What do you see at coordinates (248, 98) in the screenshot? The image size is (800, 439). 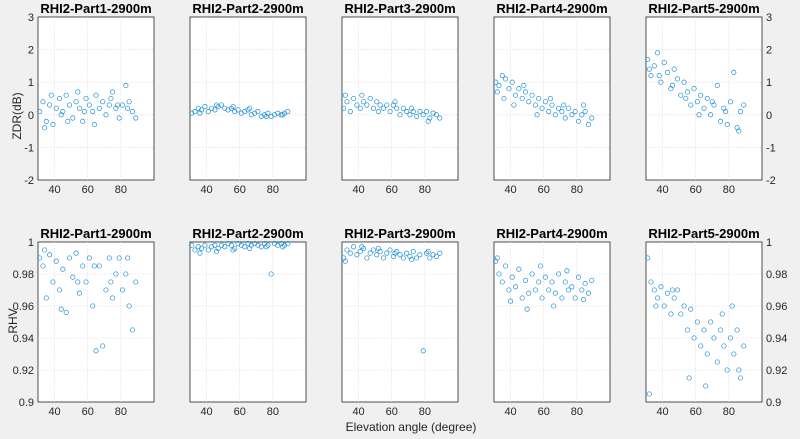 I see `panel-r1-c2: 40 60 80 RHI2-Part2-2900m` at bounding box center [248, 98].